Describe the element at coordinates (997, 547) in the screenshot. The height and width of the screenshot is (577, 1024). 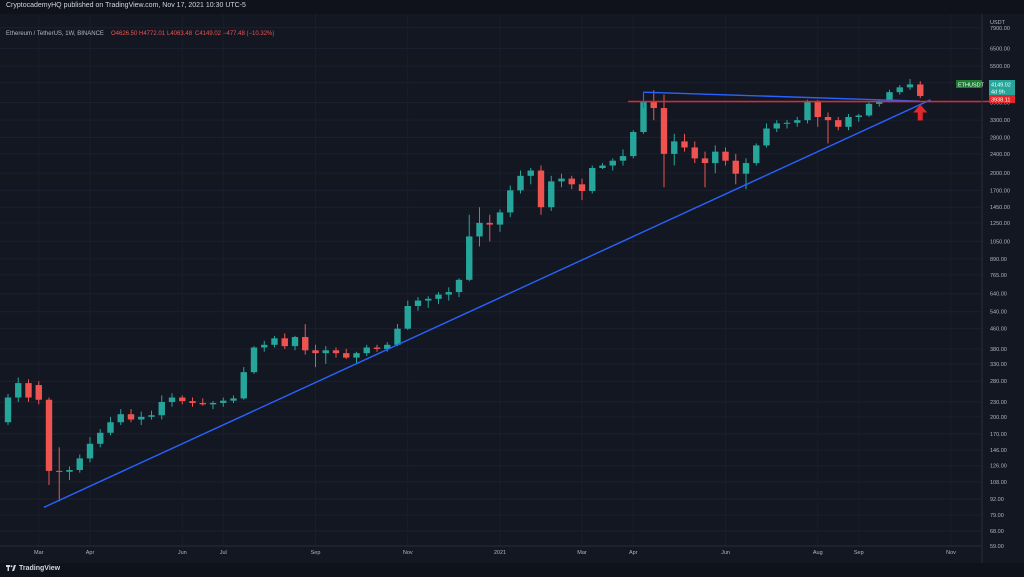
I see `price-tick-label: 59.00` at that location.